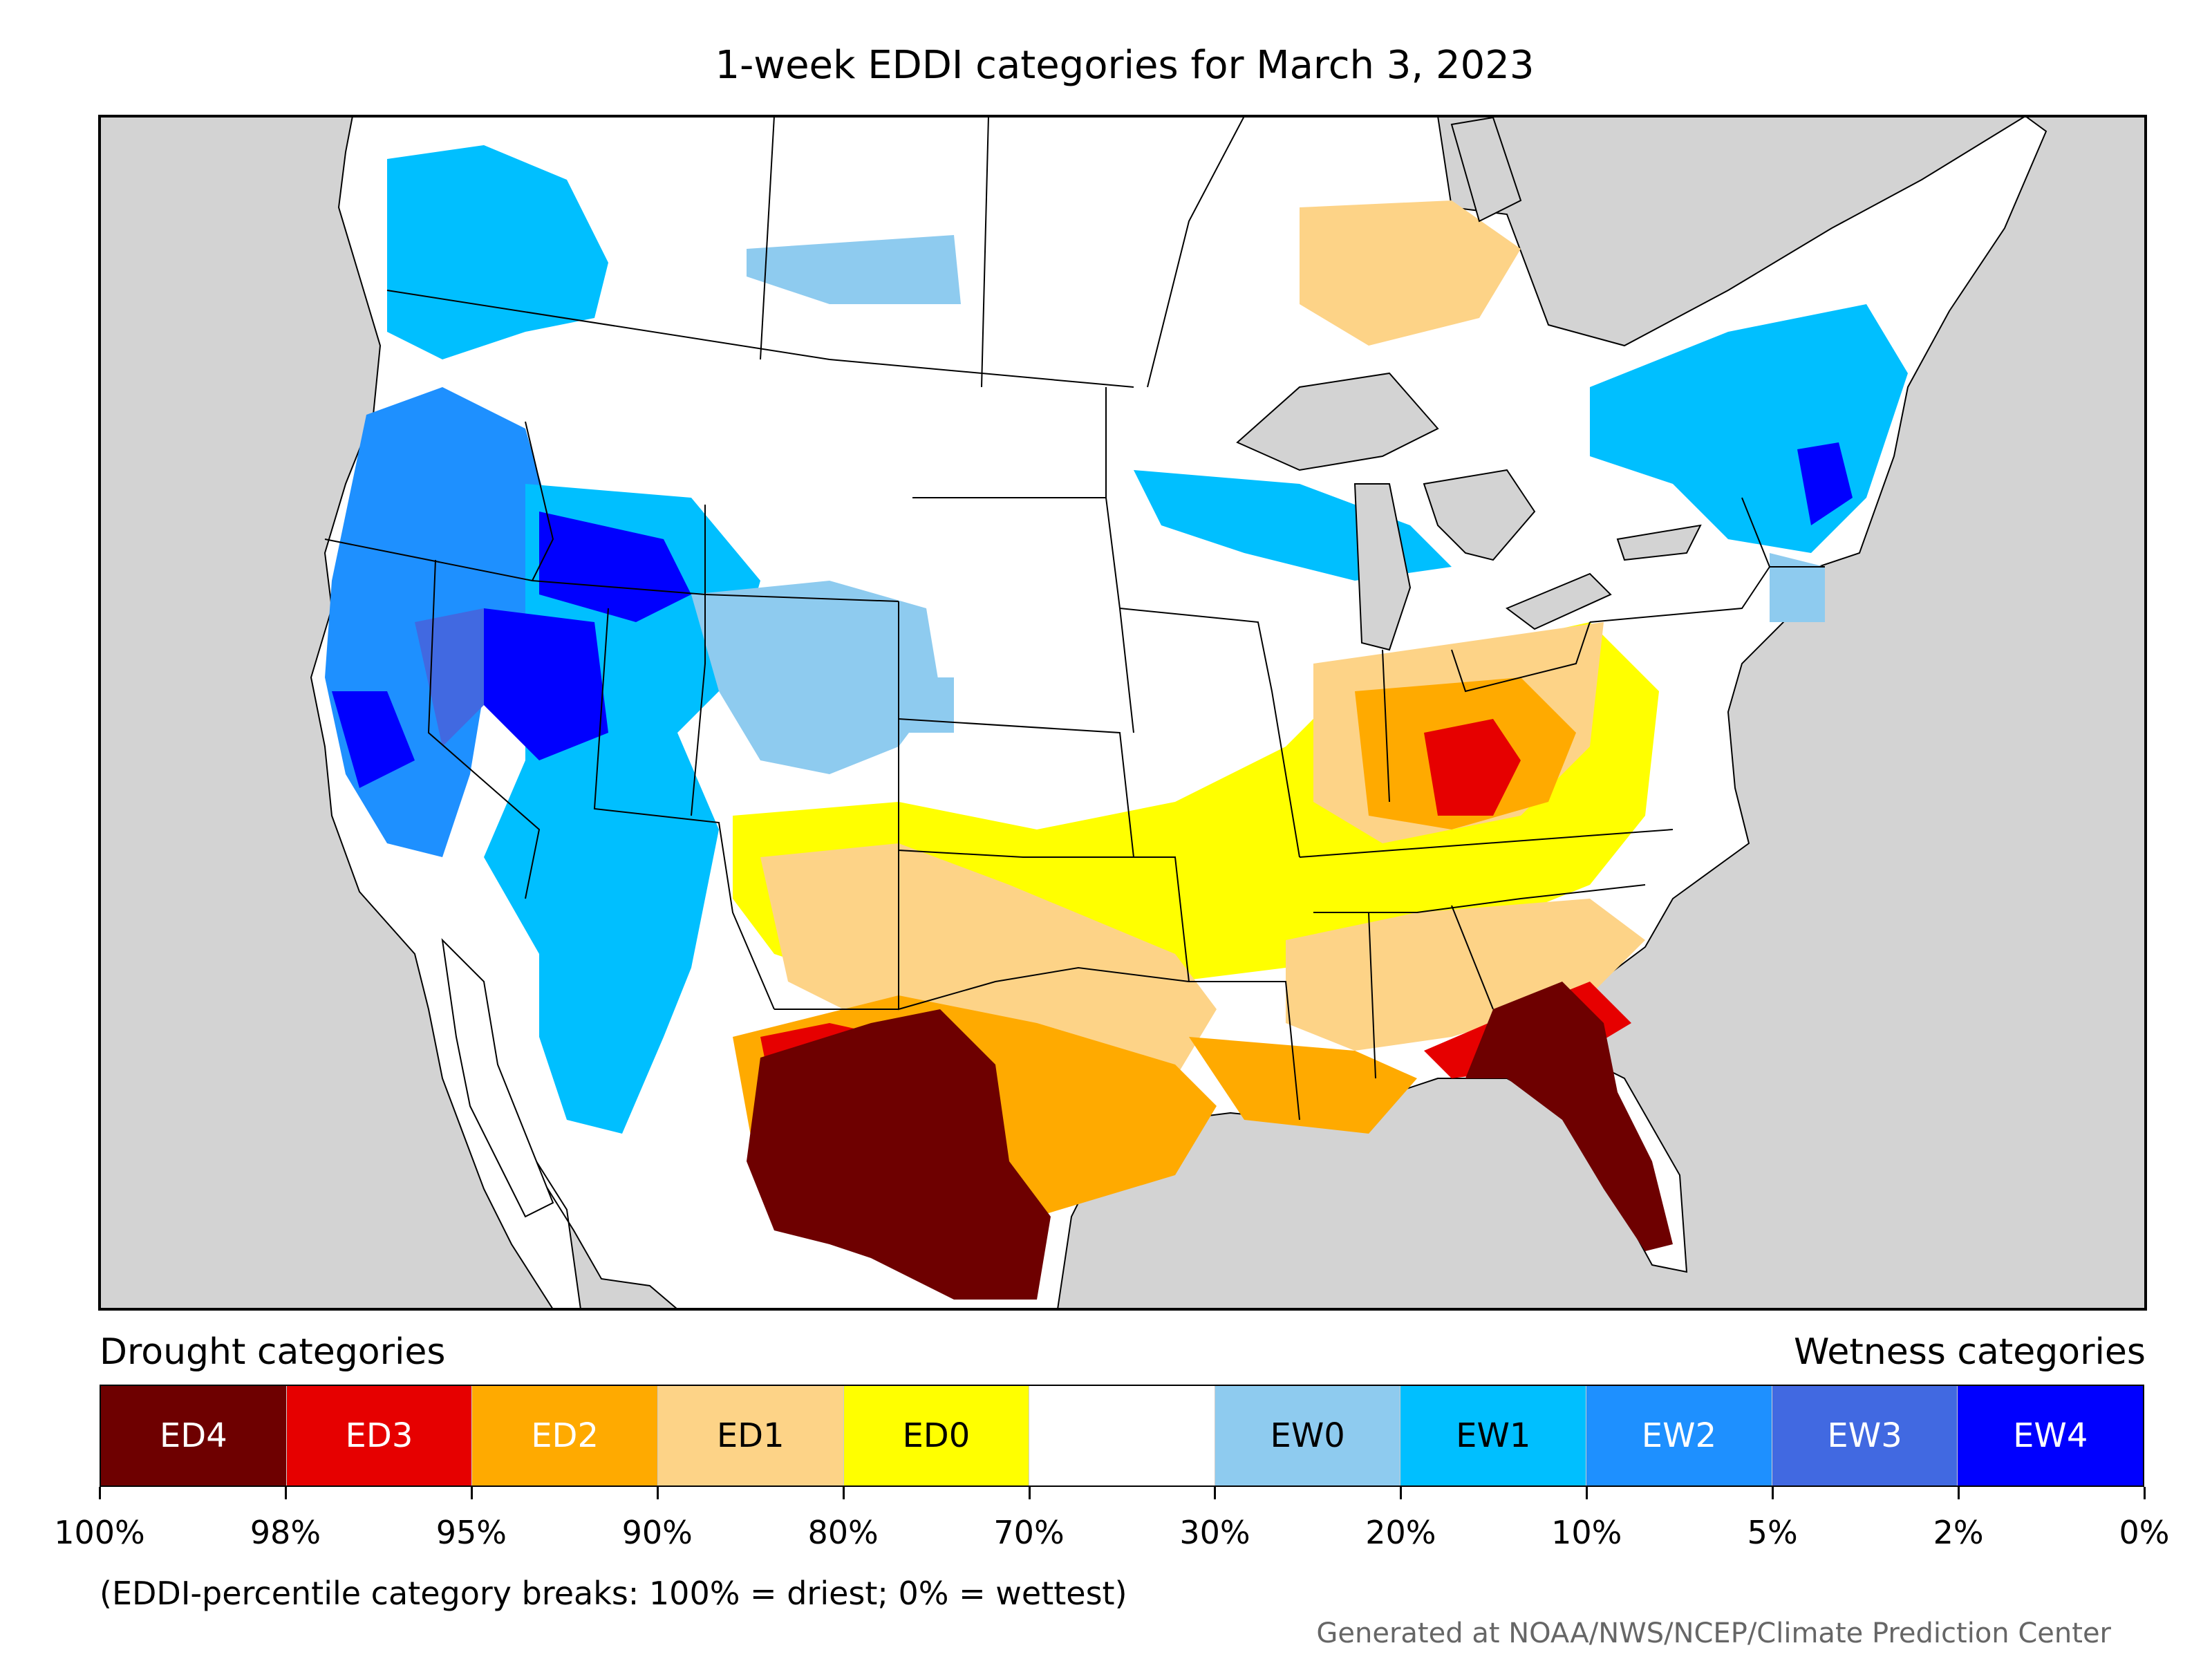 This screenshot has height=1659, width=2212. I want to click on colorbar-tick-label: 5%, so click(1773, 1532).